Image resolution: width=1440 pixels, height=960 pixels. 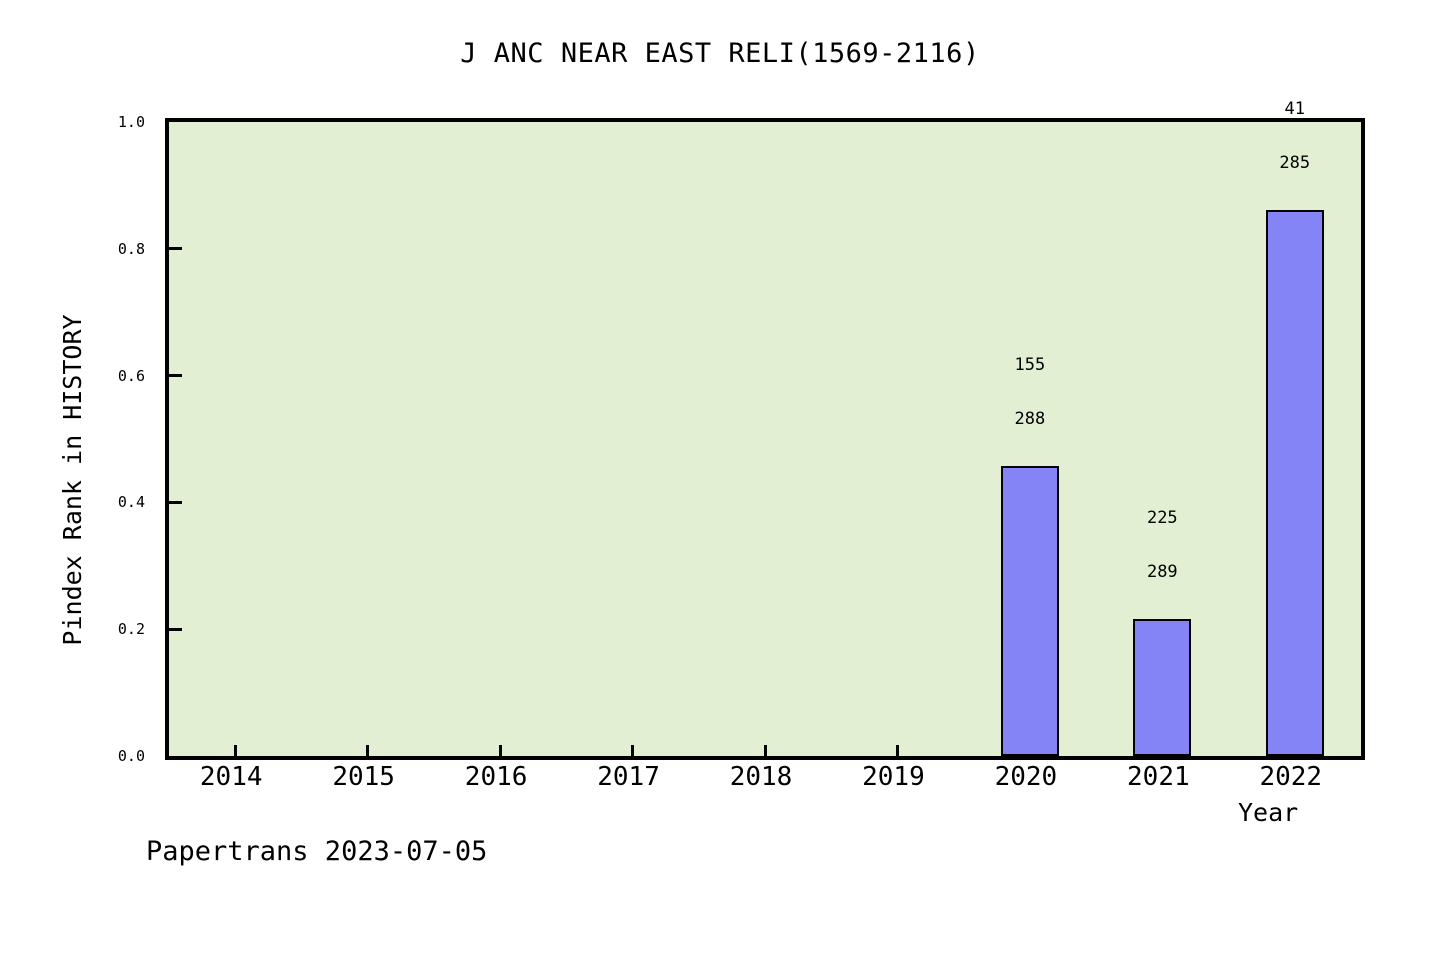 I want to click on x-tick-mark-2019, so click(x=897, y=750).